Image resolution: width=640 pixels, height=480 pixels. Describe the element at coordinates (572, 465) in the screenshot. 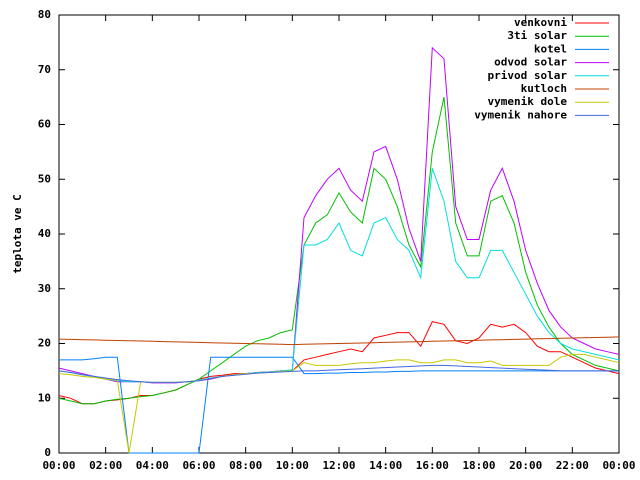

I see `x-tick-label: 22:00` at that location.